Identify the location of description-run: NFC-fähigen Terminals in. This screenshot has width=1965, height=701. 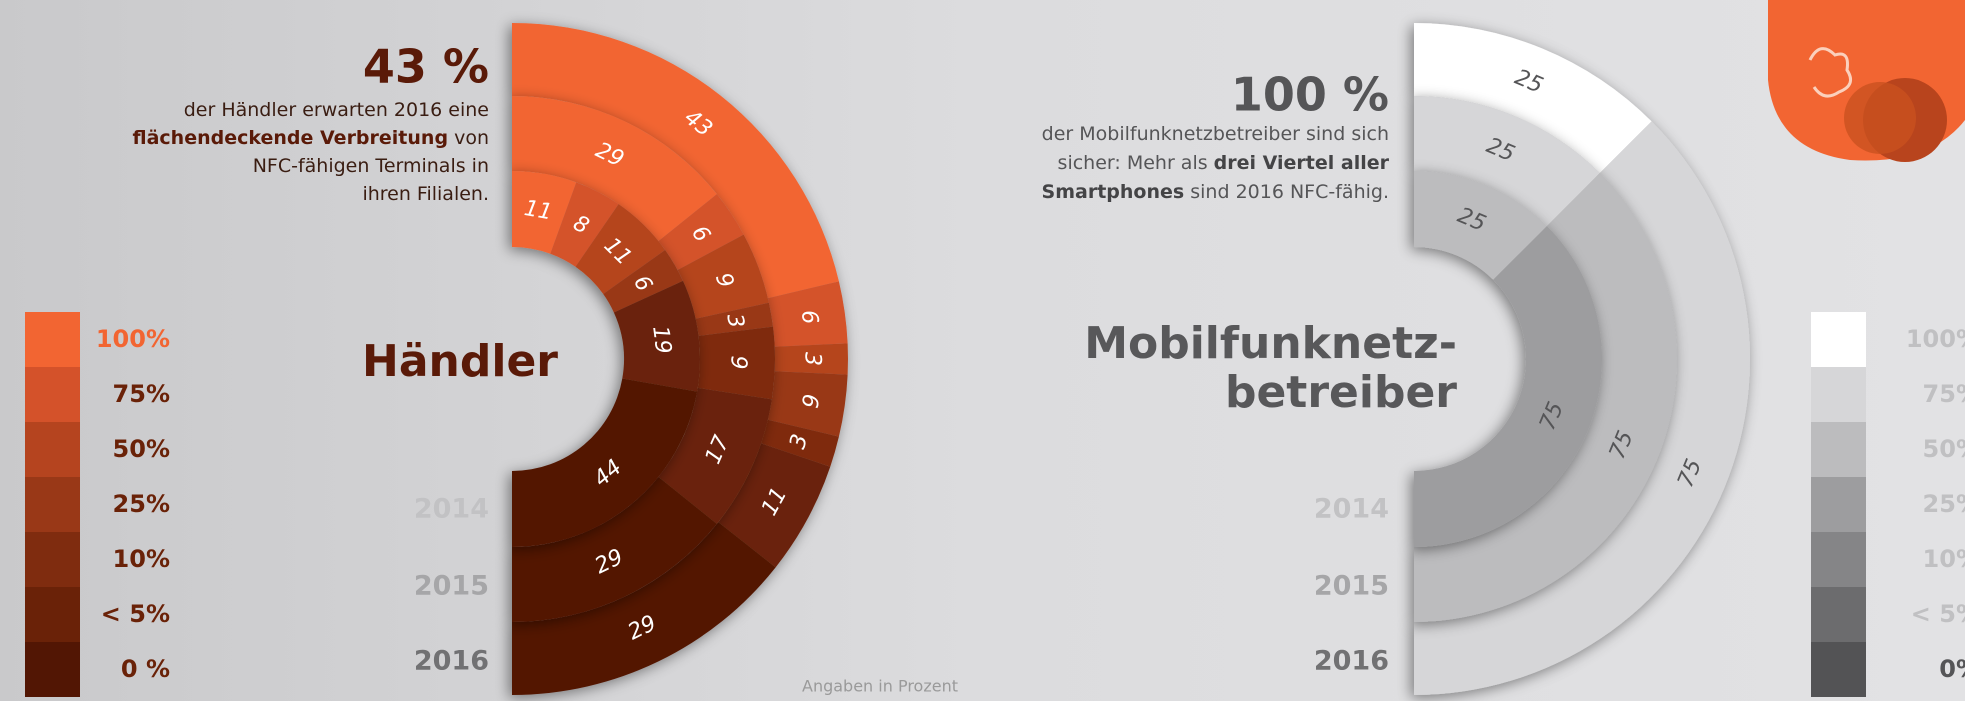
(371, 166).